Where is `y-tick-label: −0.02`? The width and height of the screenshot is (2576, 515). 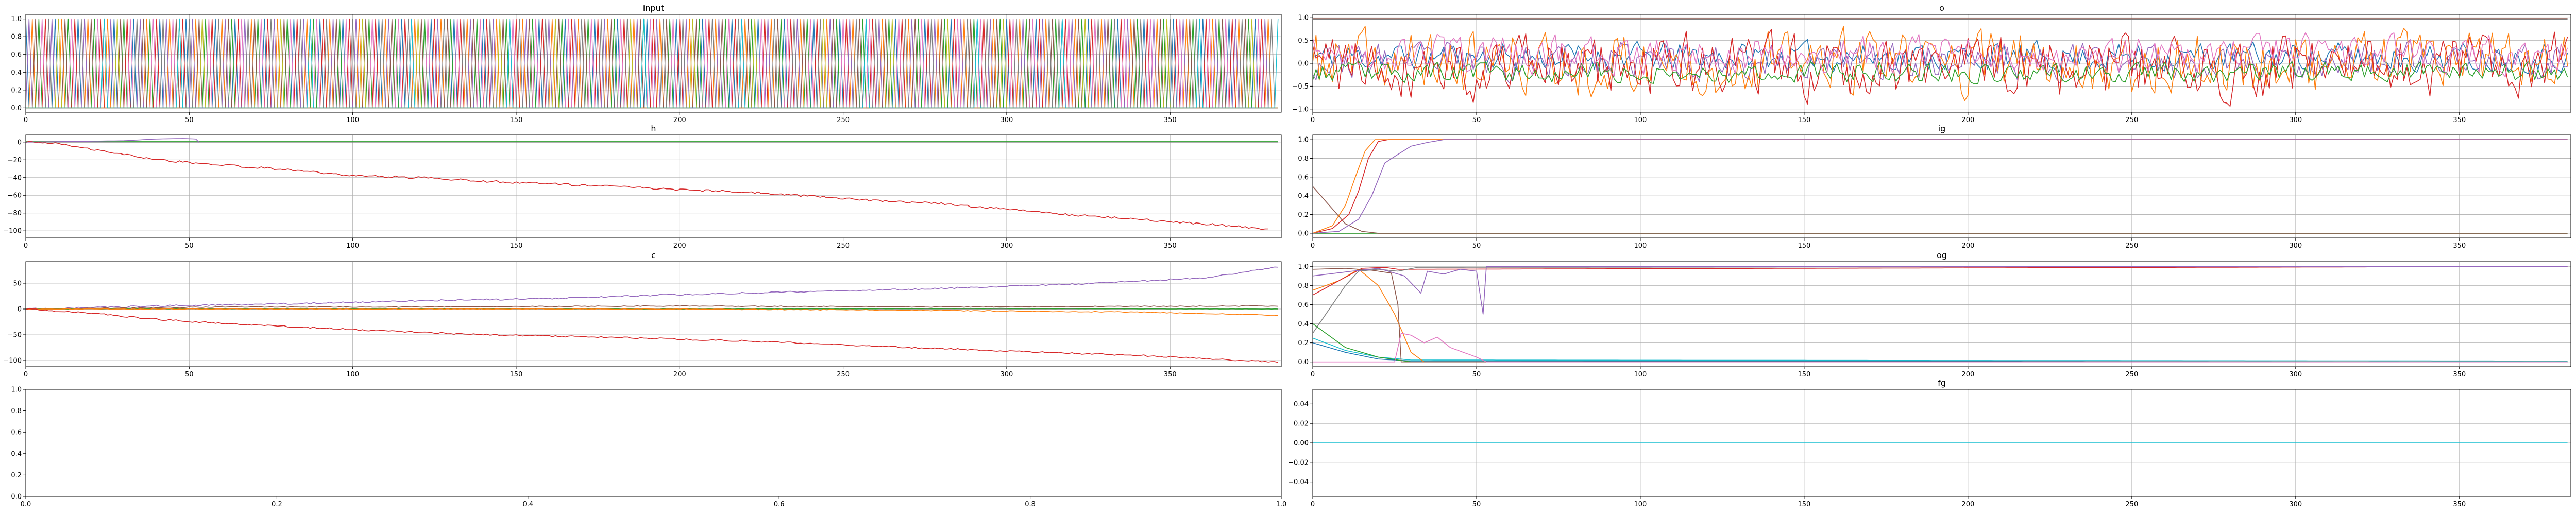 y-tick-label: −0.02 is located at coordinates (1299, 463).